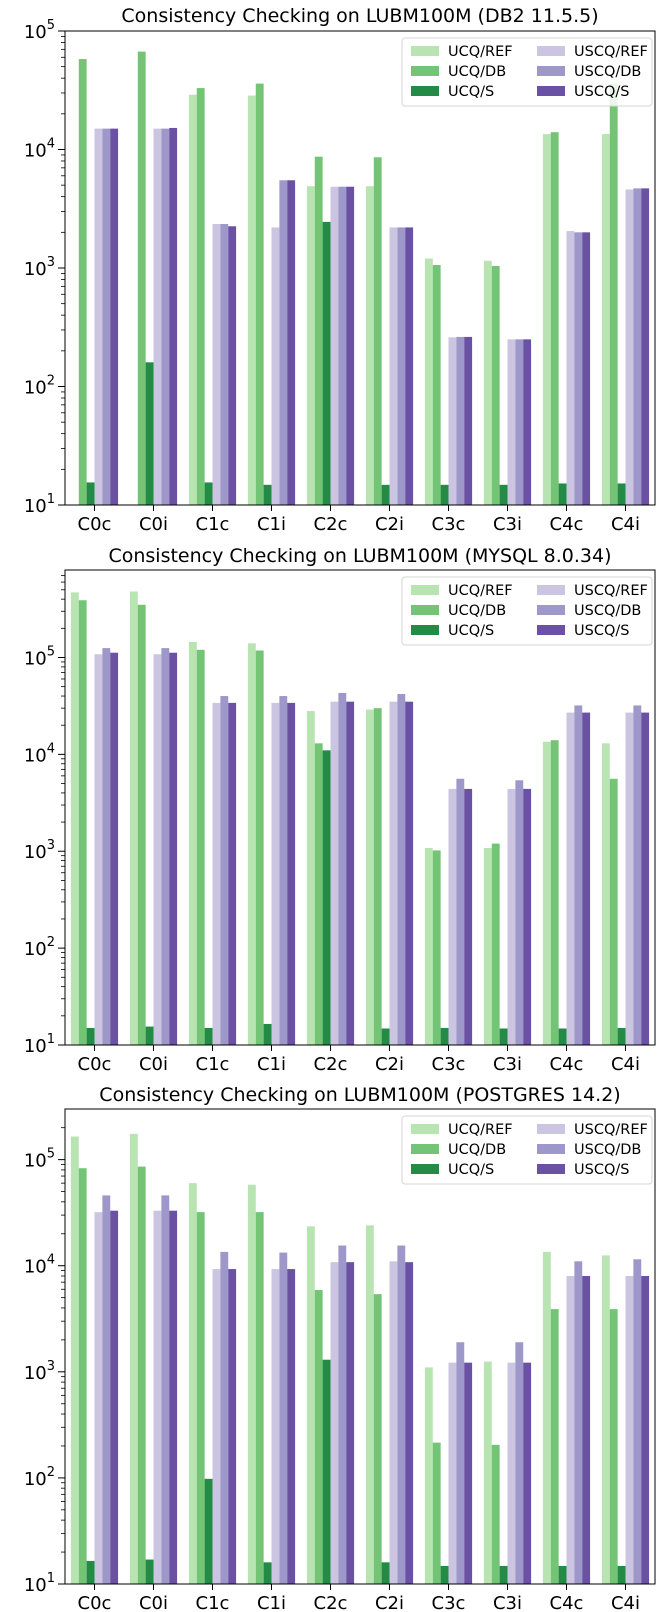 Image resolution: width=657 pixels, height=1612 pixels. What do you see at coordinates (39, 656) in the screenshot?
I see `y-tick-label: 10⁵` at bounding box center [39, 656].